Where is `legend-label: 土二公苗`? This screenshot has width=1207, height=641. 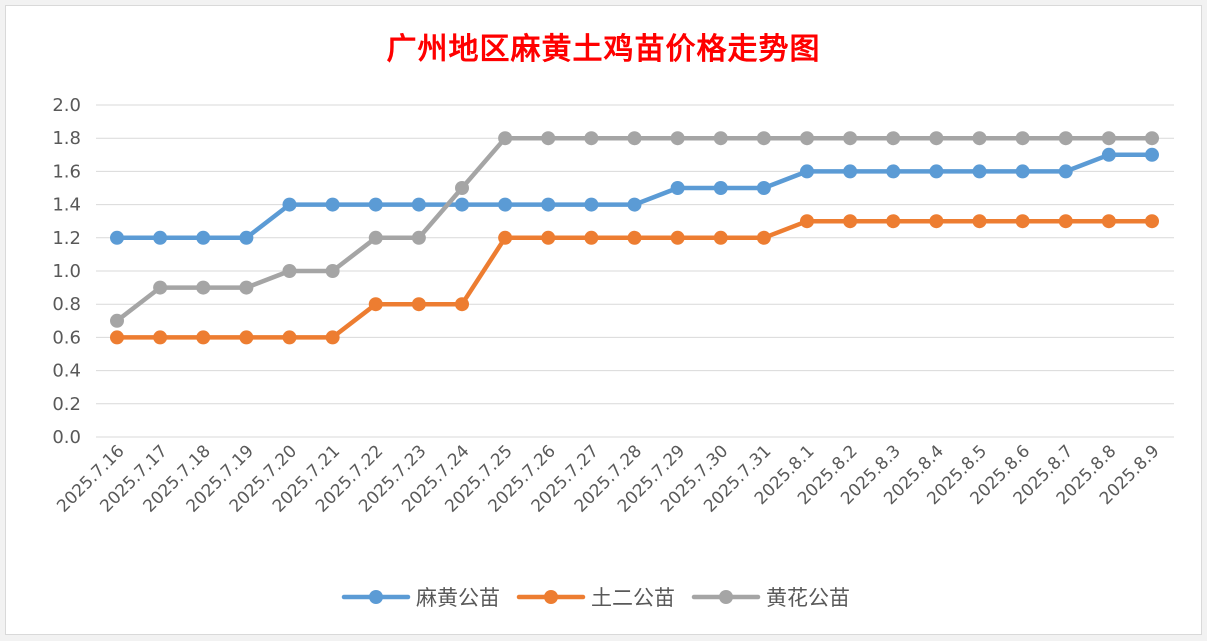
legend-label: 土二公苗 is located at coordinates (633, 598).